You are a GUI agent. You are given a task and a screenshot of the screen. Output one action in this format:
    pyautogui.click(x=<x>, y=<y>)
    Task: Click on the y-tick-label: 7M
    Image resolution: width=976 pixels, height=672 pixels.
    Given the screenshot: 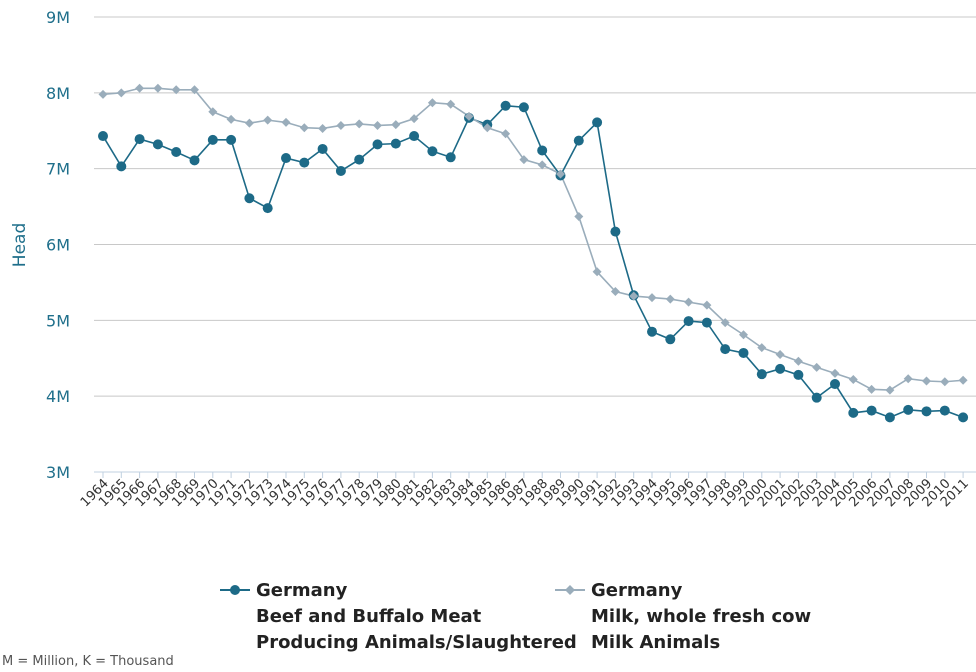 What is the action you would take?
    pyautogui.click(x=58, y=169)
    